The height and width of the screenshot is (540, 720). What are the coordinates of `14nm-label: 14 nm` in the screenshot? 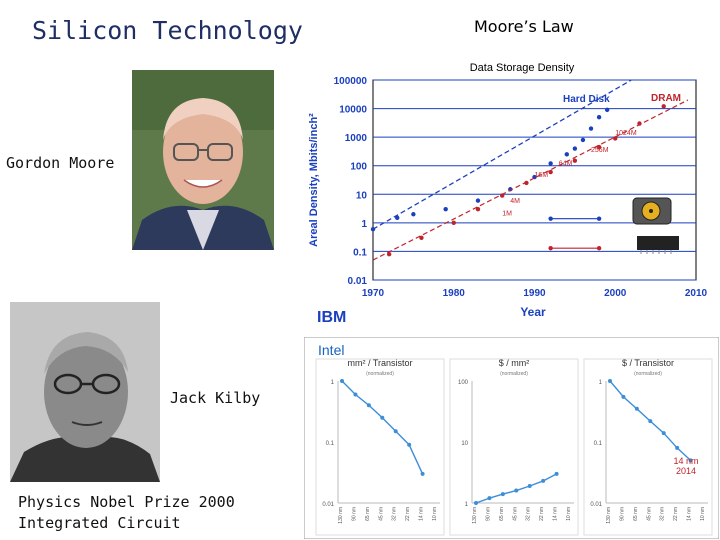 It's located at (685, 461).